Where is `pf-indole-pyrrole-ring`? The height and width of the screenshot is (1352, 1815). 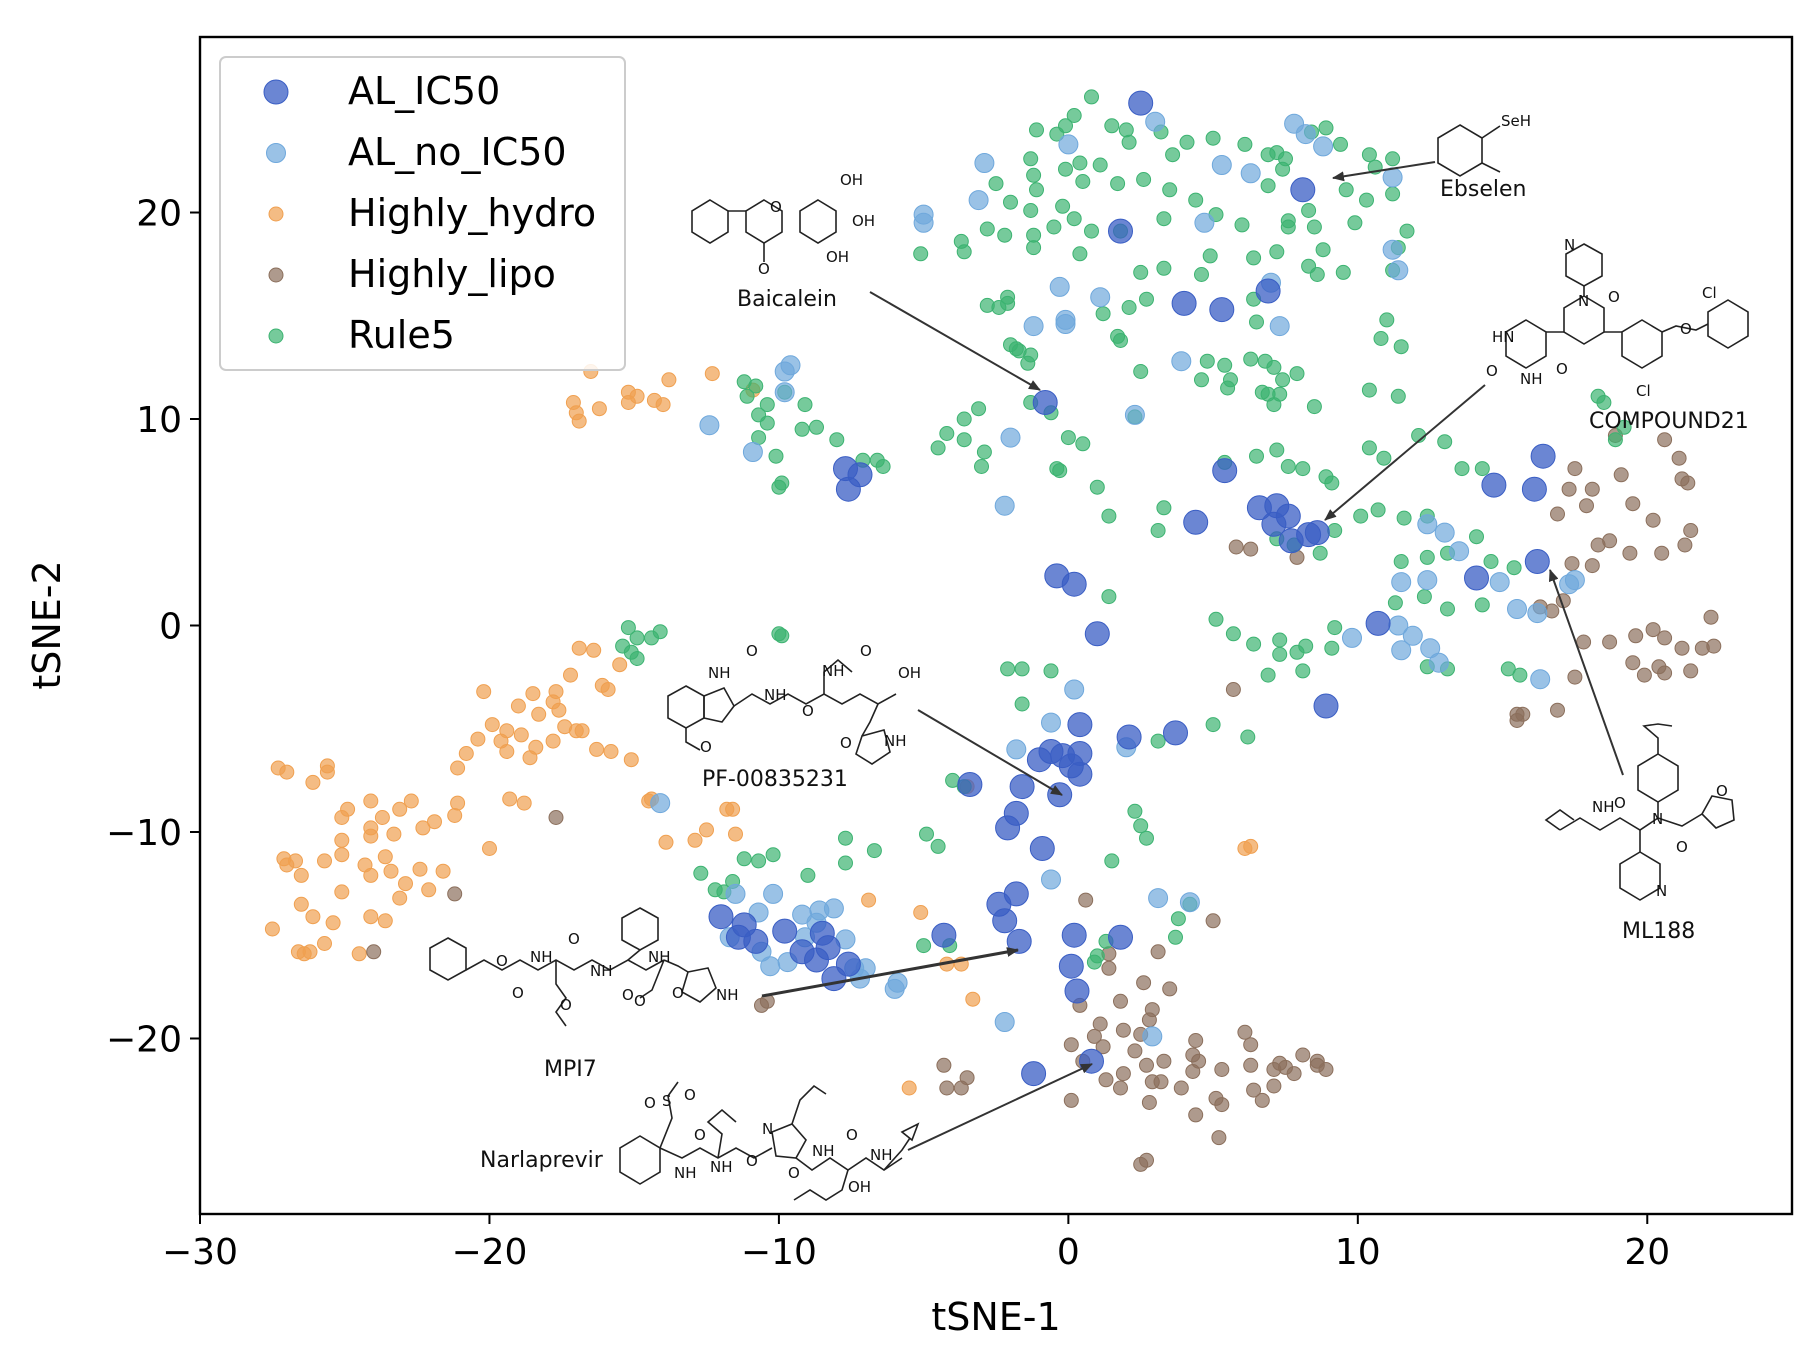 pf-indole-pyrrole-ring is located at coordinates (719, 704).